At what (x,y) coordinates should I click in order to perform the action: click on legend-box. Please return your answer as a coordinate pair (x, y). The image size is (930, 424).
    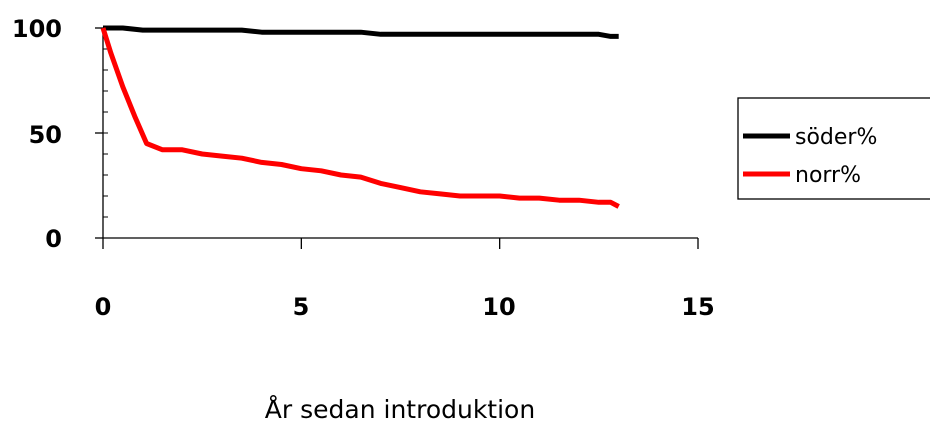
    Looking at the image, I should click on (833, 148).